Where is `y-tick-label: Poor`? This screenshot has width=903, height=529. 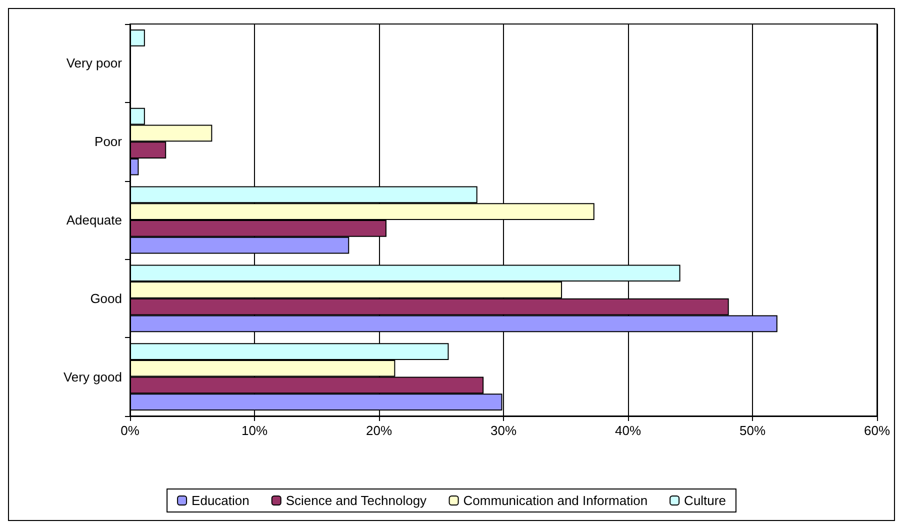
y-tick-label: Poor is located at coordinates (108, 142).